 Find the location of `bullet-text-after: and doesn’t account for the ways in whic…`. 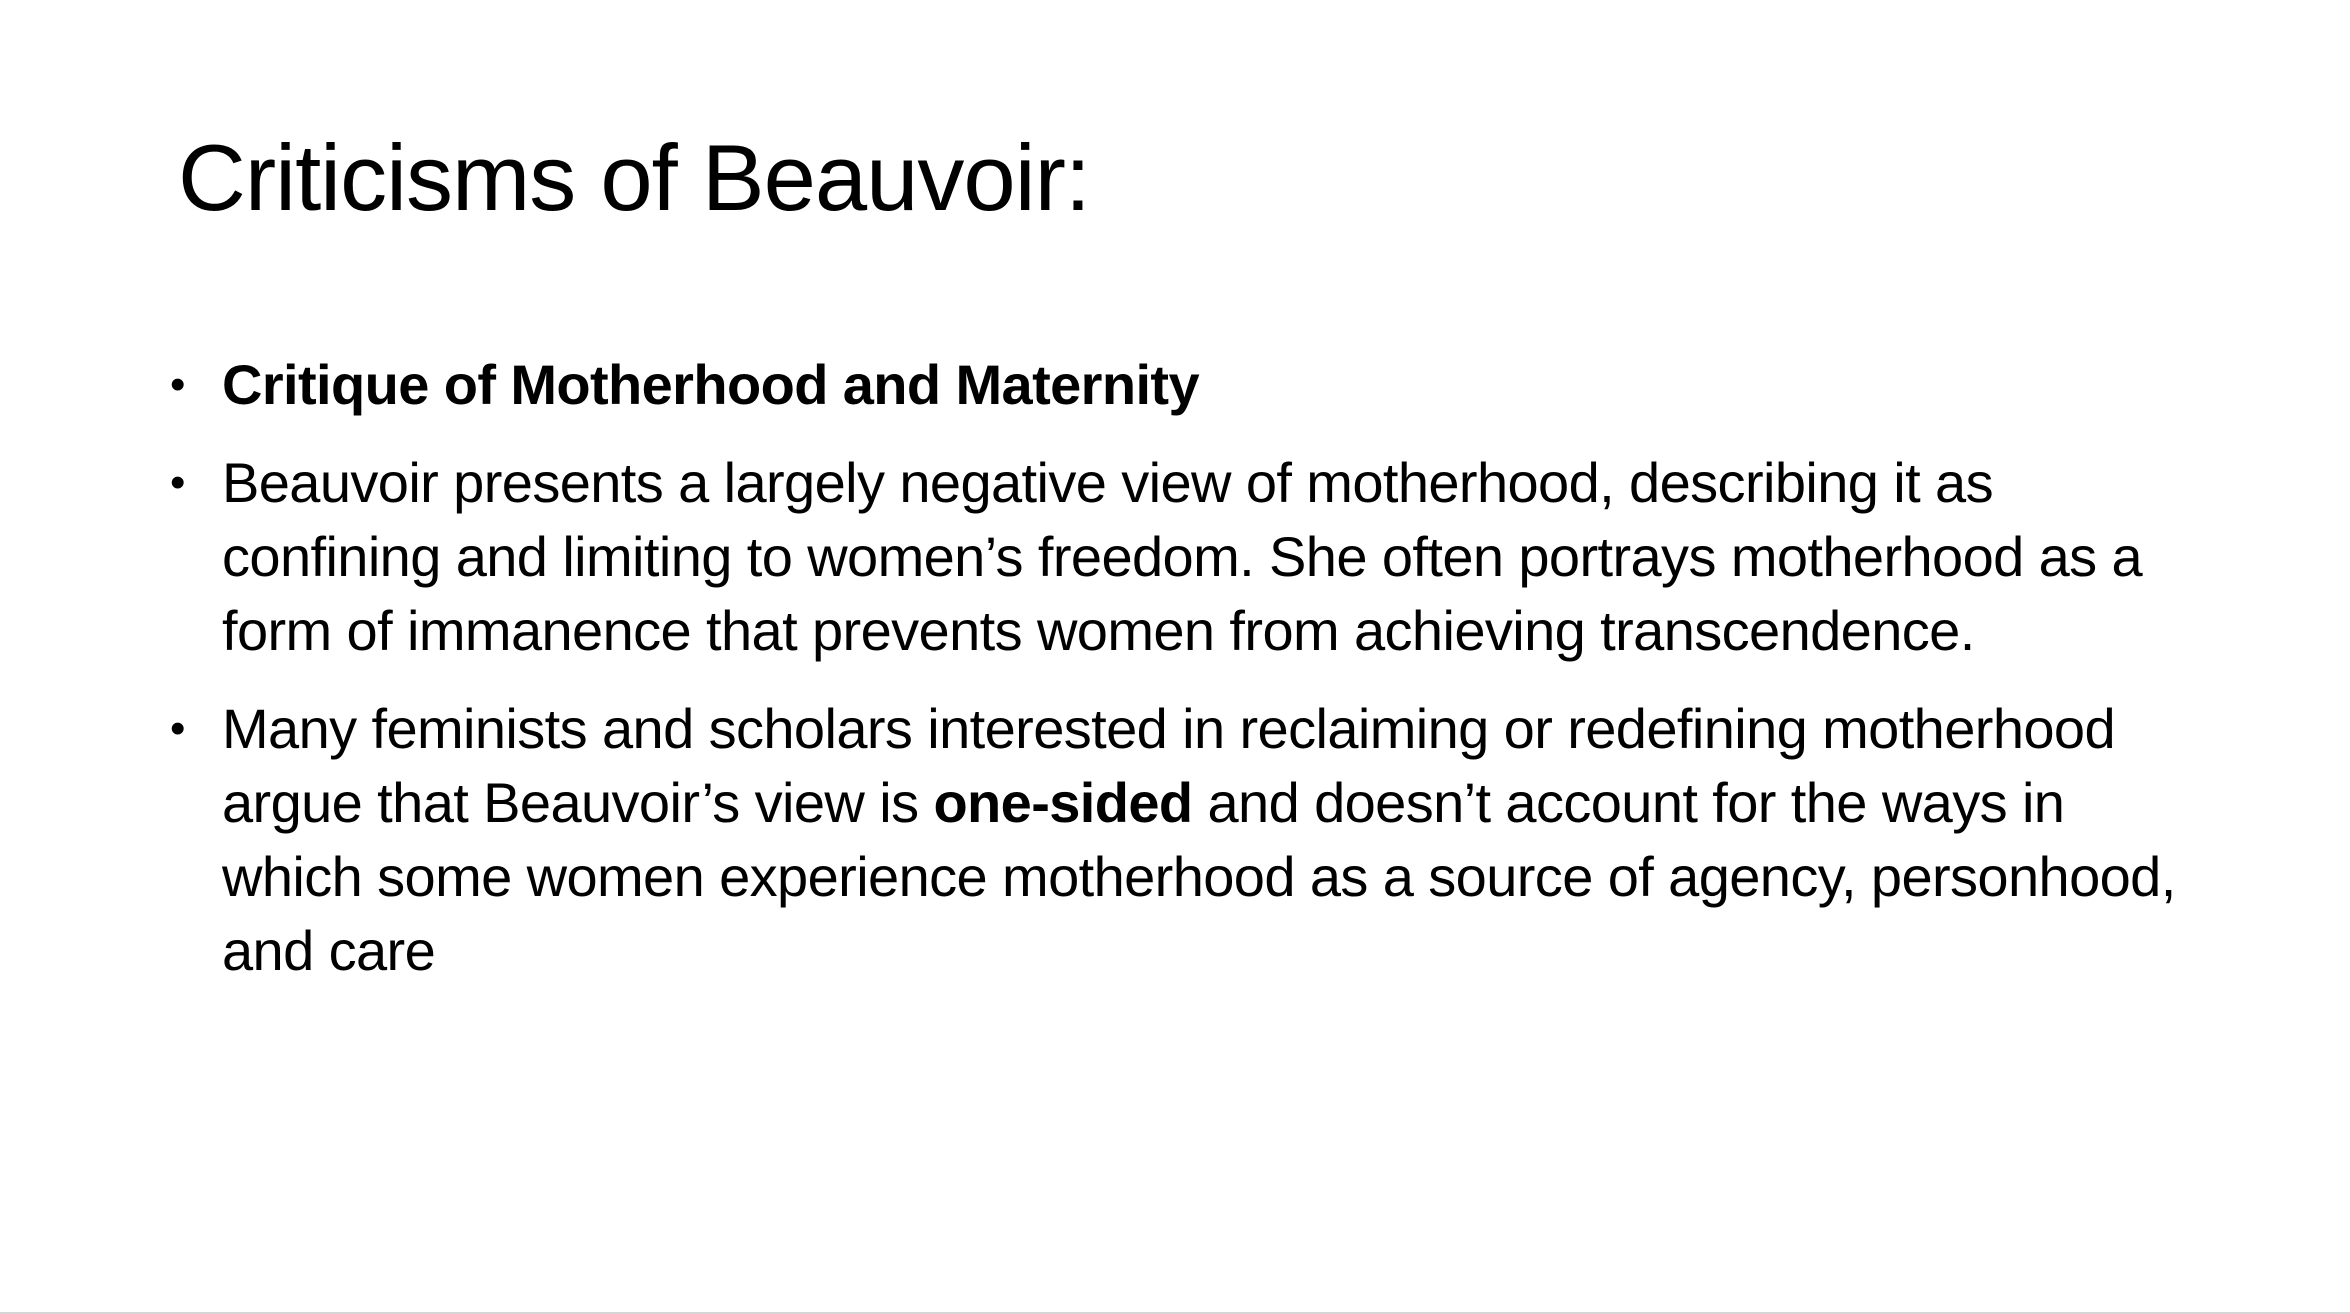

bullet-text-after: and doesn’t account for the ways in whic… is located at coordinates (1199, 876).